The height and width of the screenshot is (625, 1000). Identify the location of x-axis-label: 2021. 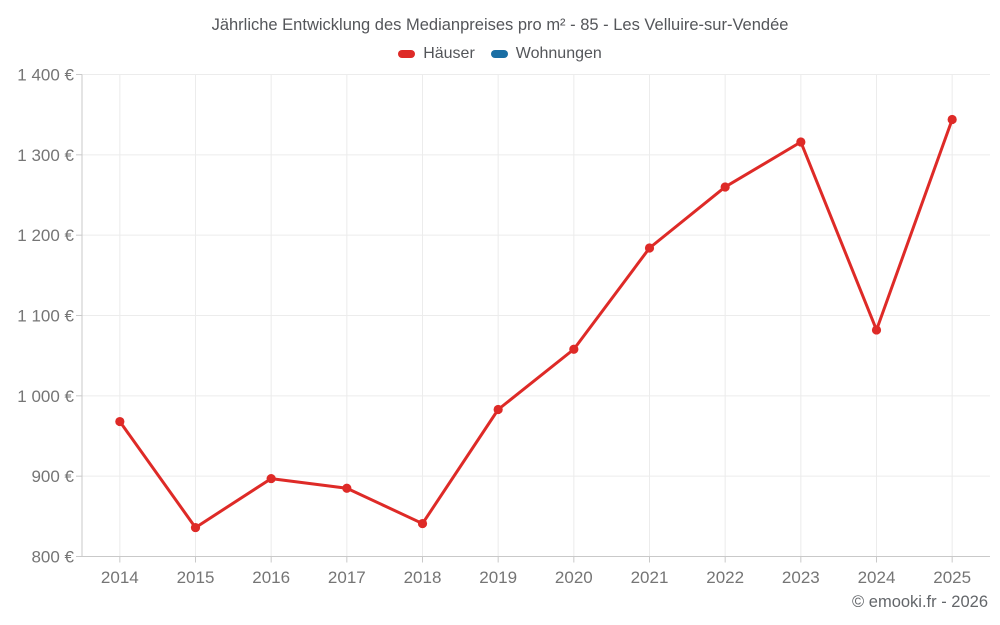
(650, 577).